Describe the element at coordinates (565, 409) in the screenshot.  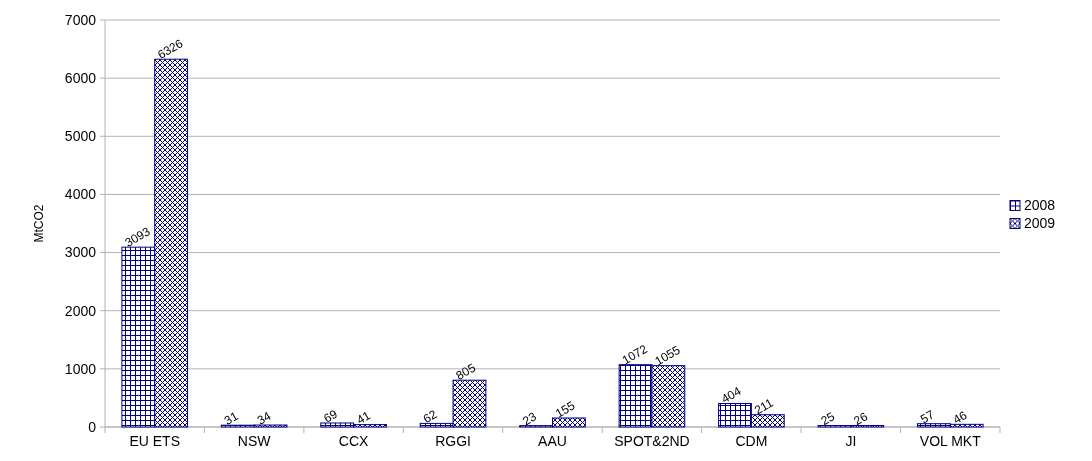
I see `data-label: 155` at that location.